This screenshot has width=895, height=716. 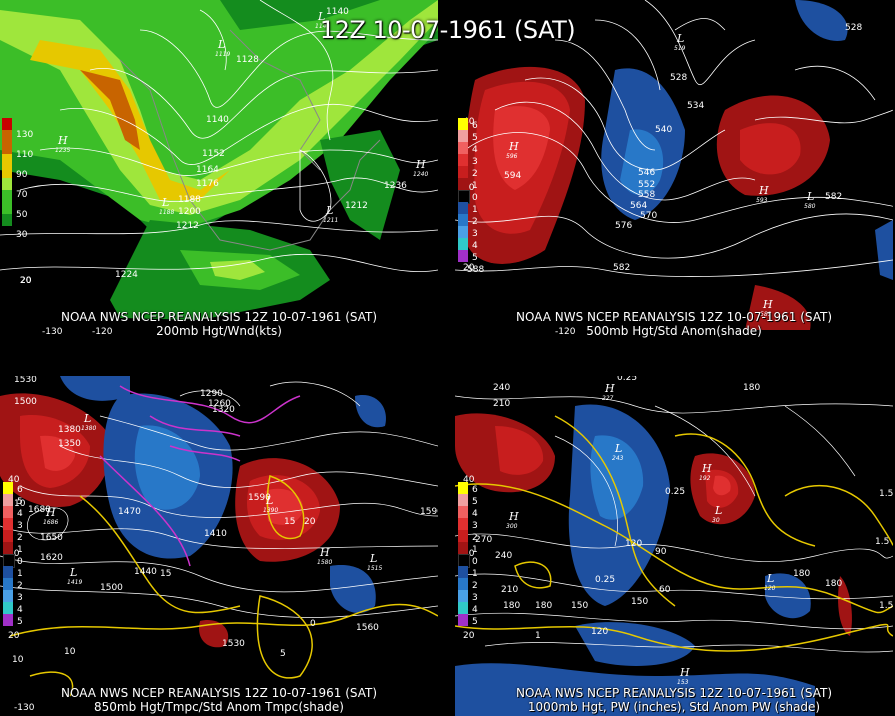 I want to click on longitude-label: -130, so click(x=52, y=332).